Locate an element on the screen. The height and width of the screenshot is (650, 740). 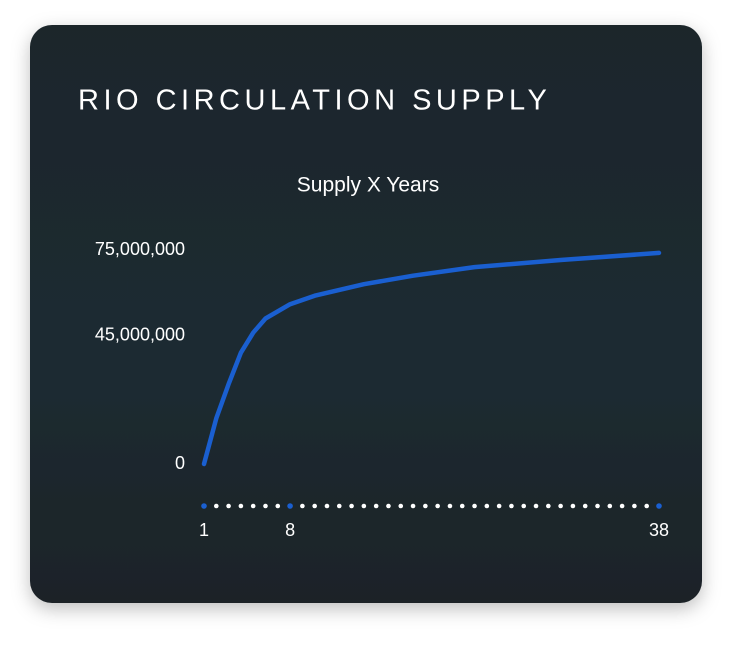
y-tick-label: 75,000,000 is located at coordinates (140, 249).